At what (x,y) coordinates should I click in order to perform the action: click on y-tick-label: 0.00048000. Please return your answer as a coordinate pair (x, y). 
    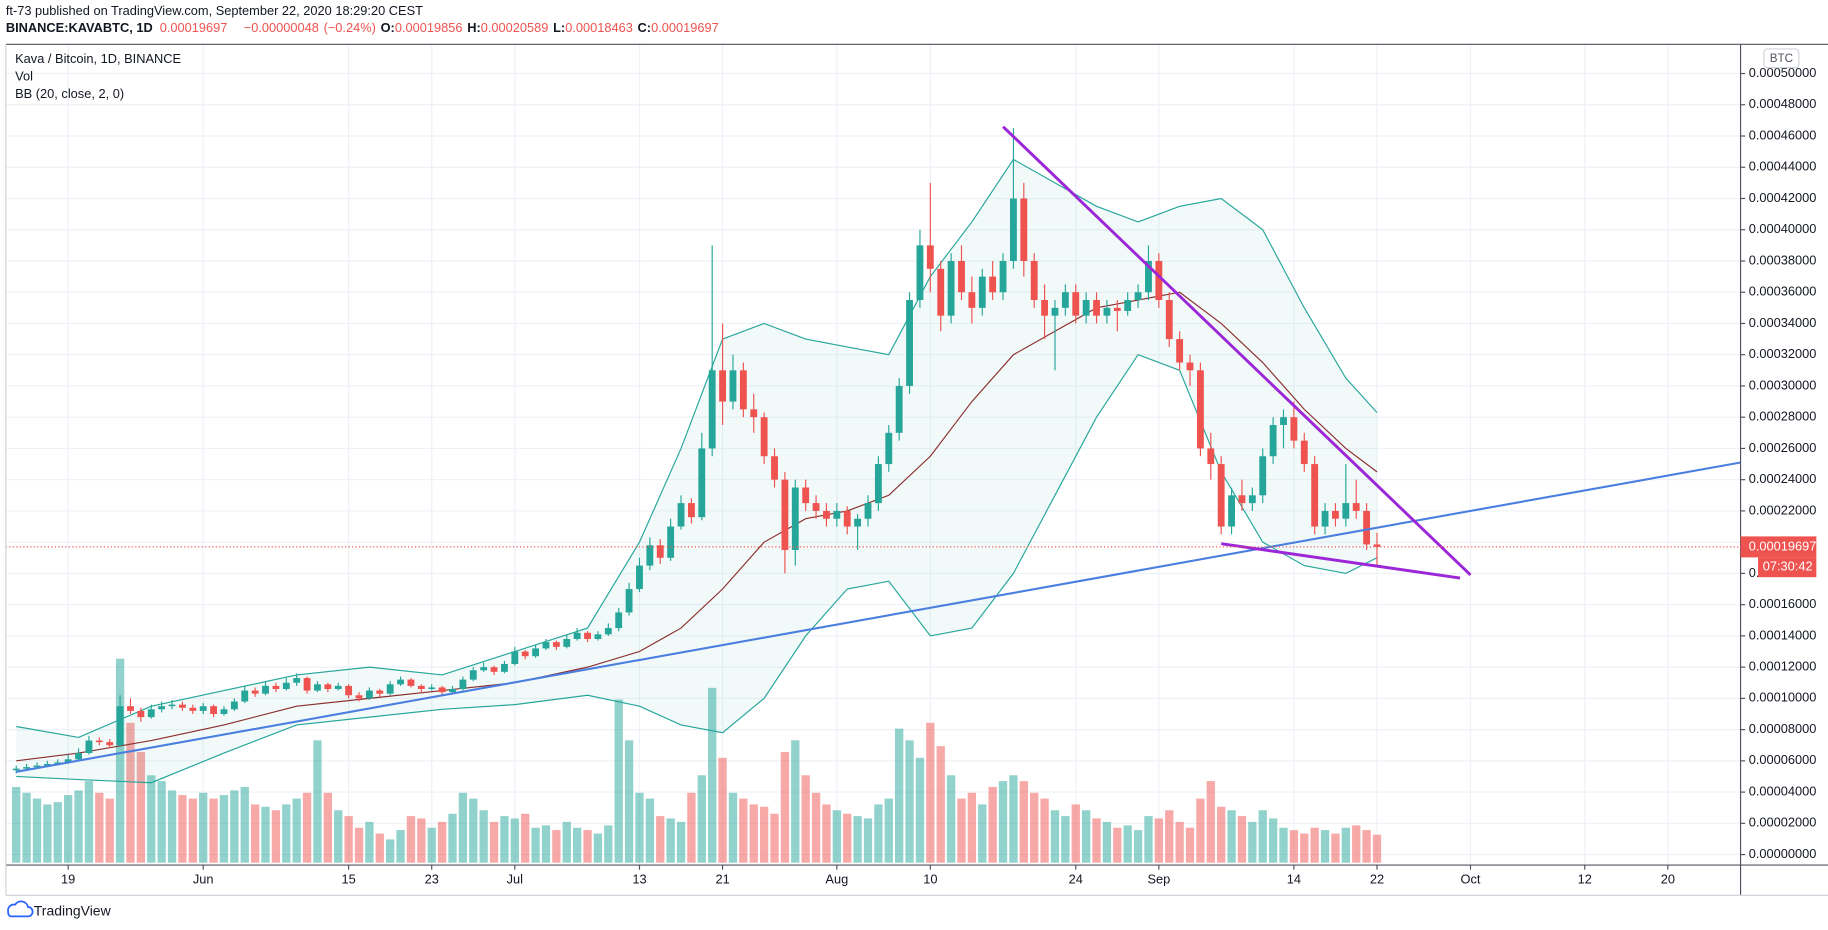
    Looking at the image, I should click on (1783, 103).